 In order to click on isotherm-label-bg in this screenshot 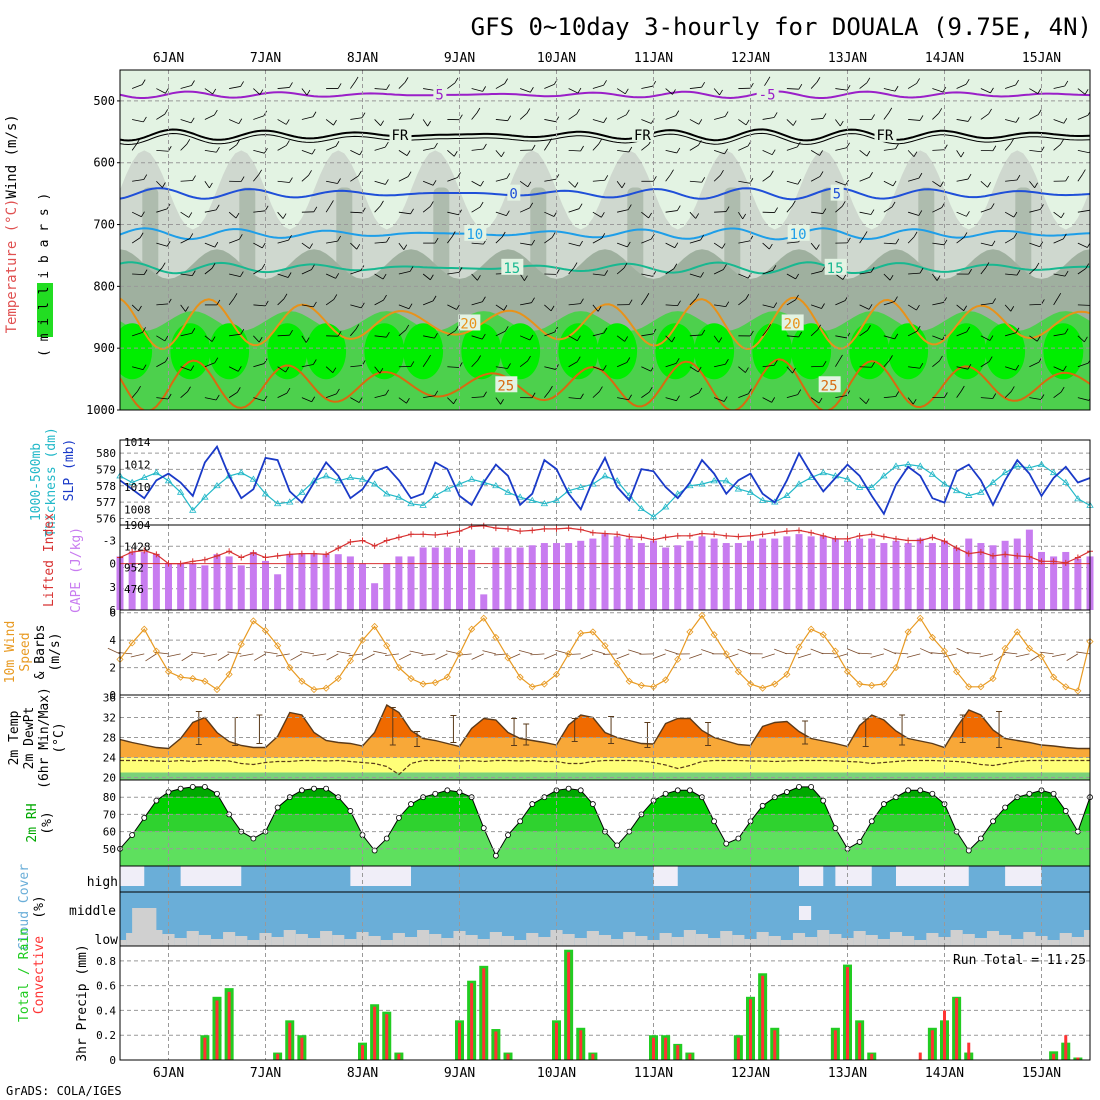, I will do `click(798, 232)`.